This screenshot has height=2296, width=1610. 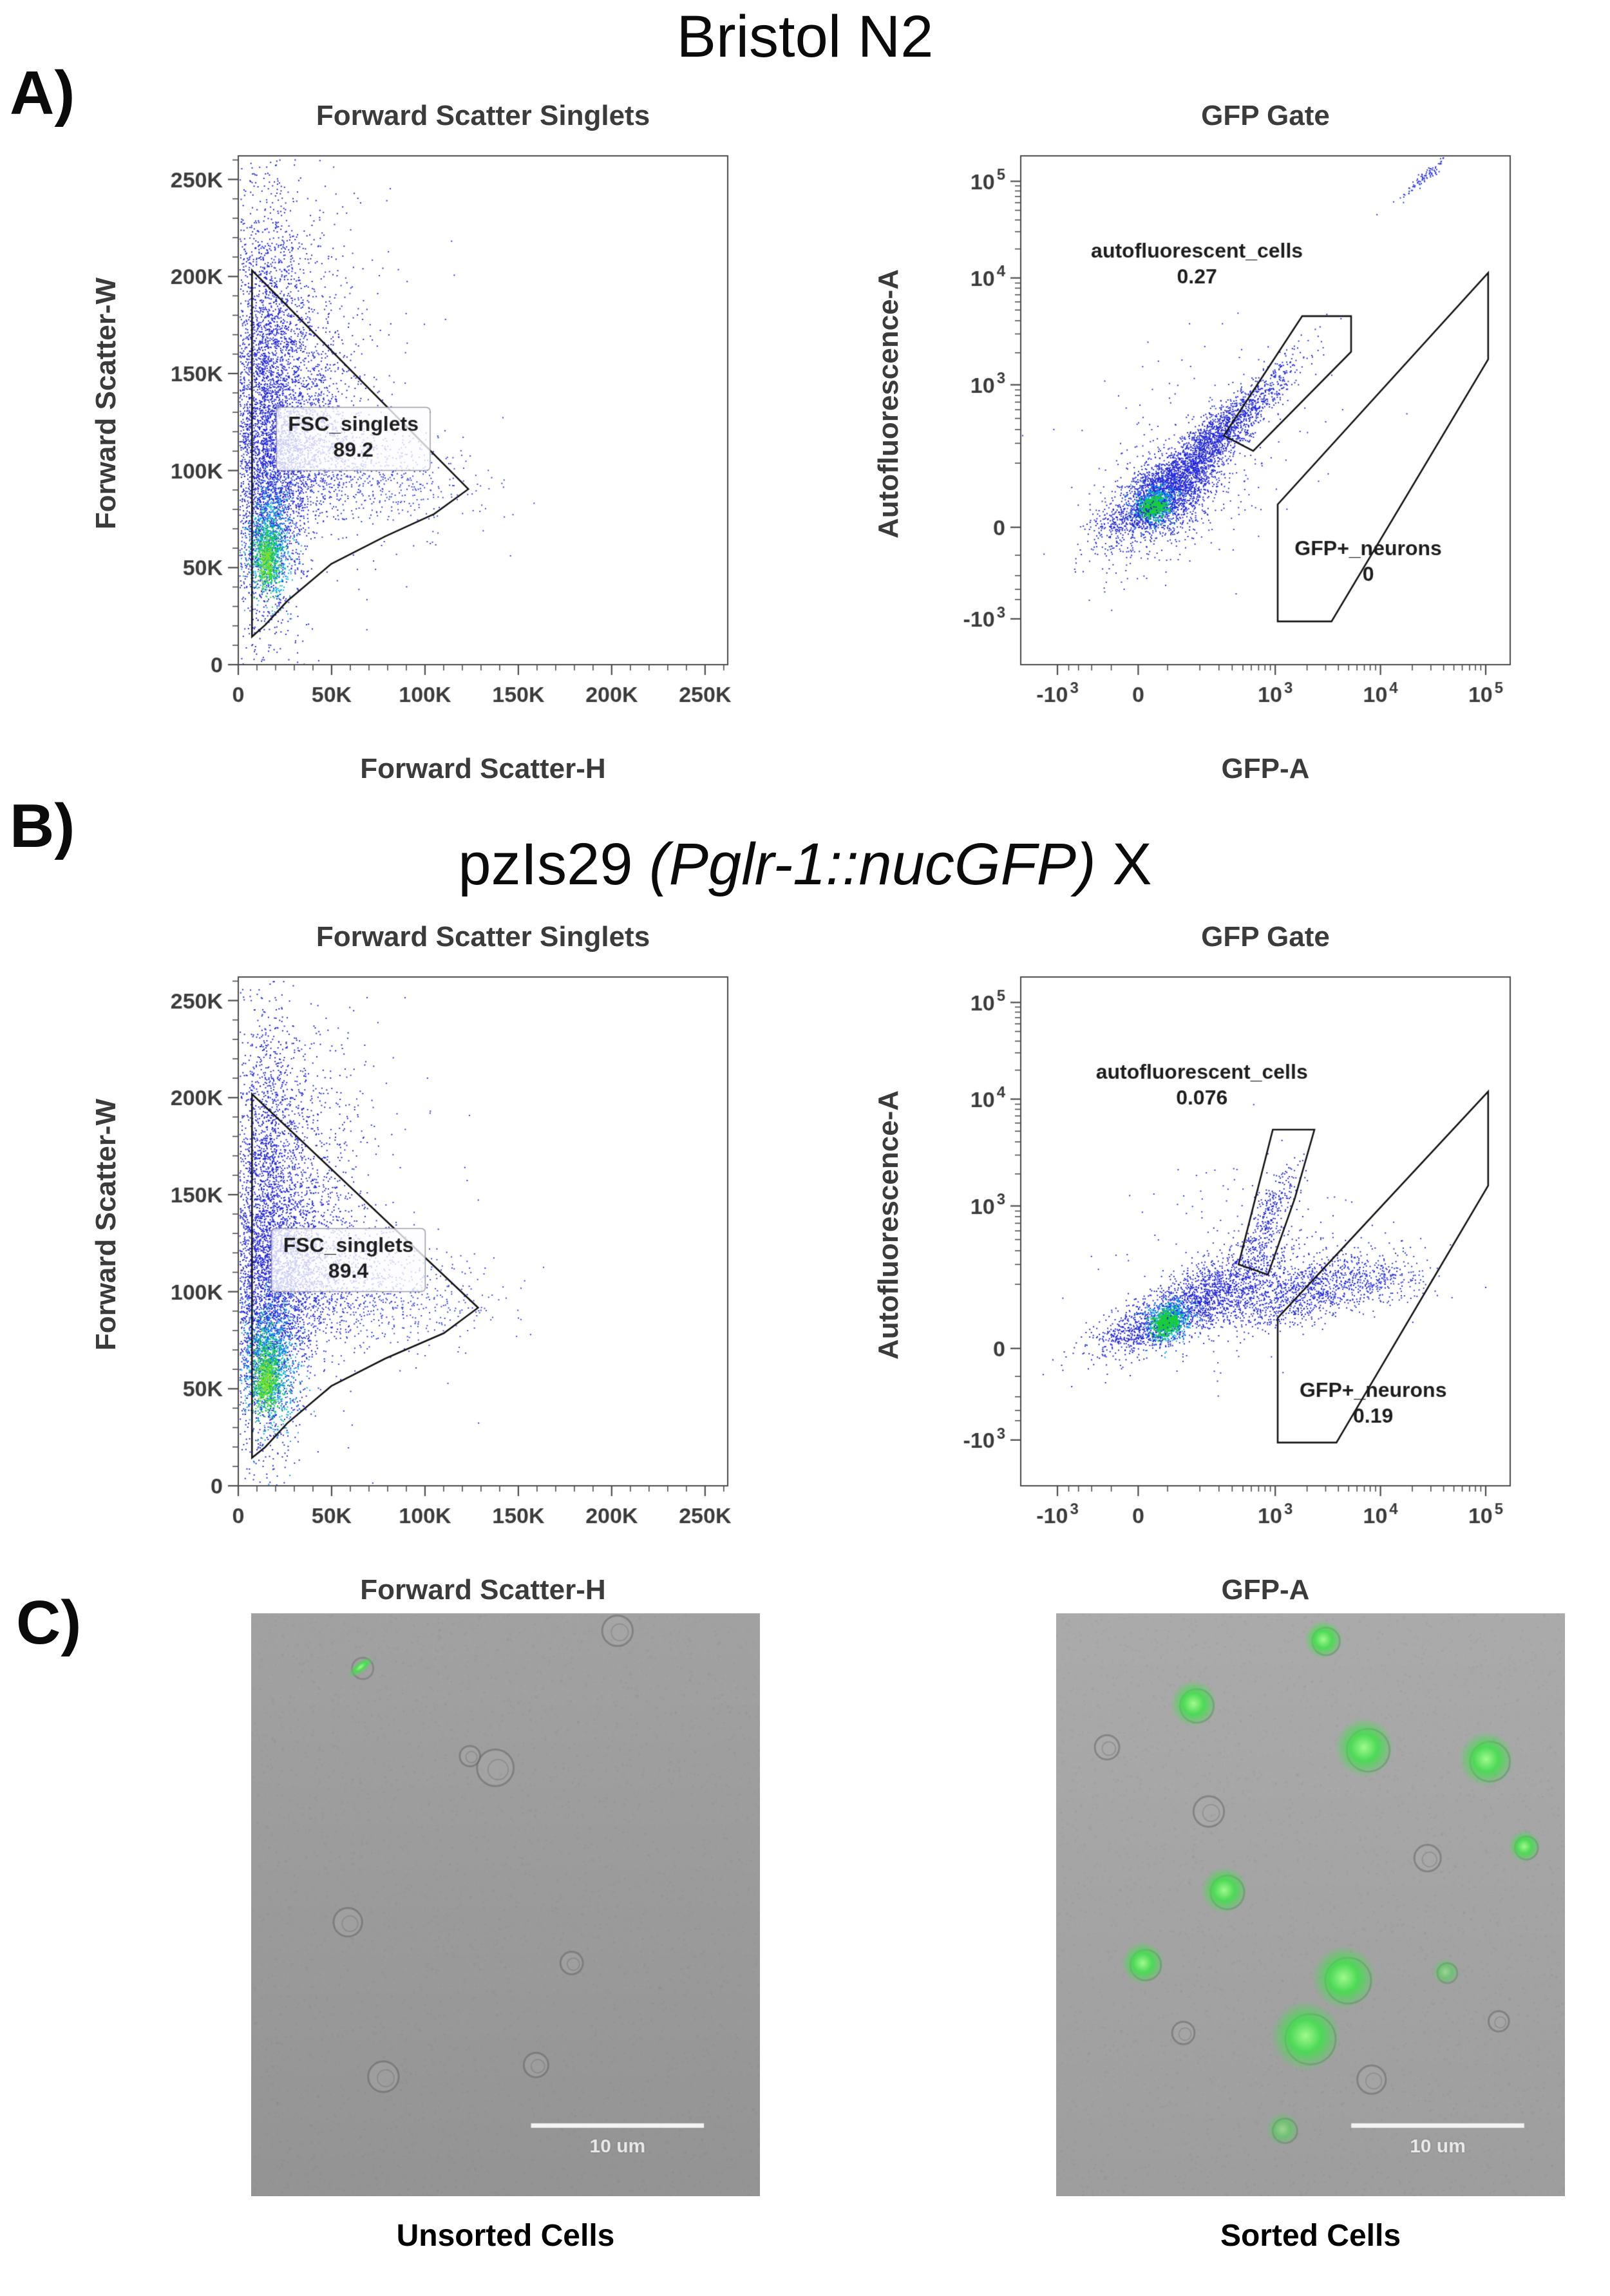 I want to click on caption-unsorted: Unsorted Cells, so click(x=506, y=2236).